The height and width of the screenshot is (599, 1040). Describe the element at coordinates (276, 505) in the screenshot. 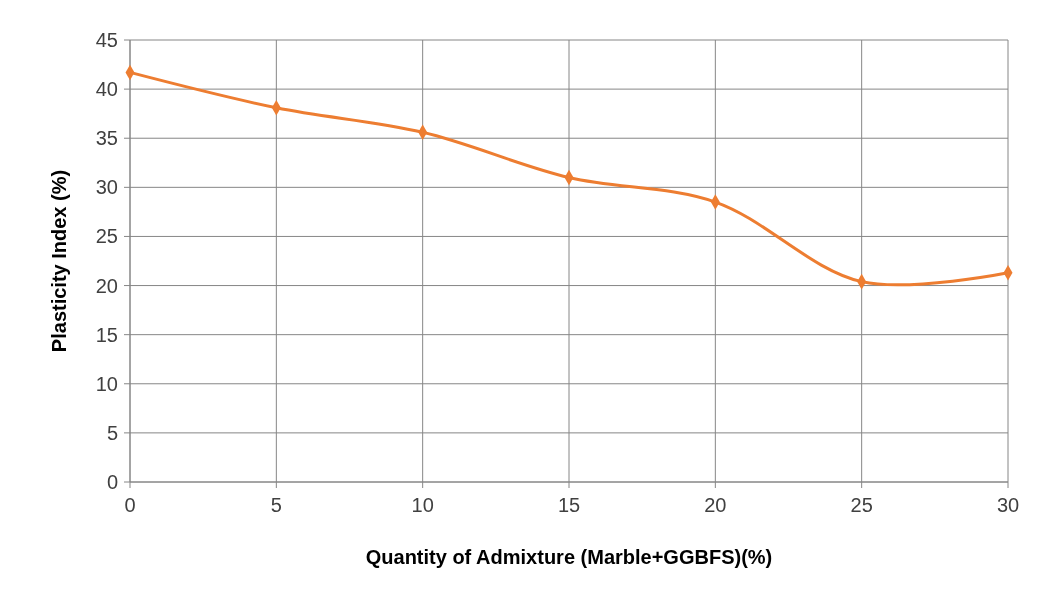

I see `x-tick-label: 5` at that location.